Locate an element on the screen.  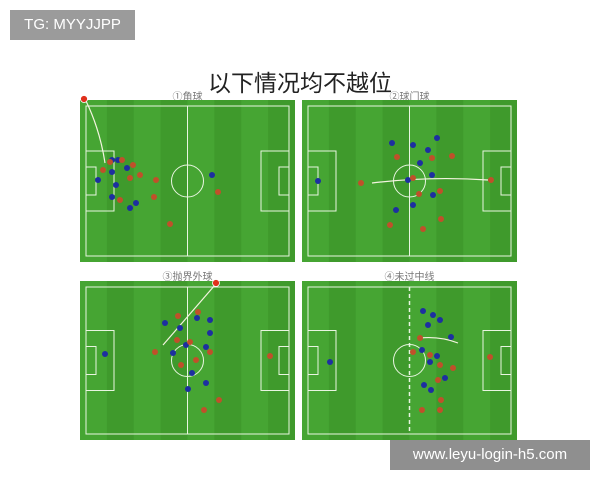
goal-area-left is located at coordinates (91, 360).